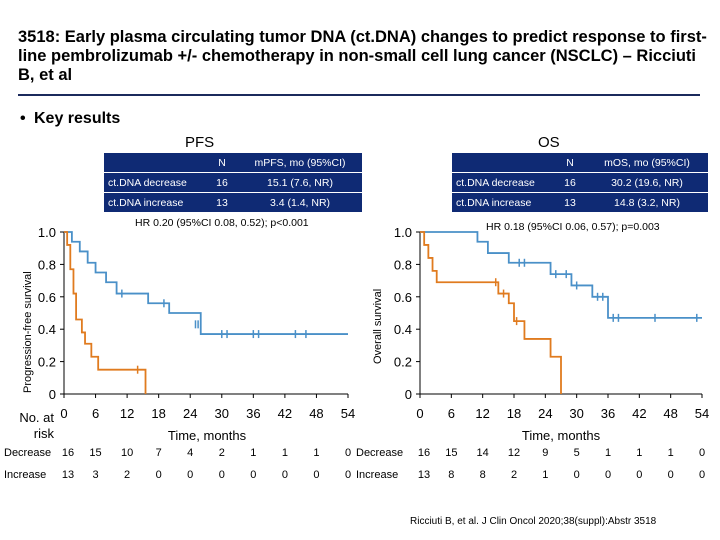 The image size is (720, 540). What do you see at coordinates (207, 435) in the screenshot?
I see `pfs-x-axis-label: Time, months` at bounding box center [207, 435].